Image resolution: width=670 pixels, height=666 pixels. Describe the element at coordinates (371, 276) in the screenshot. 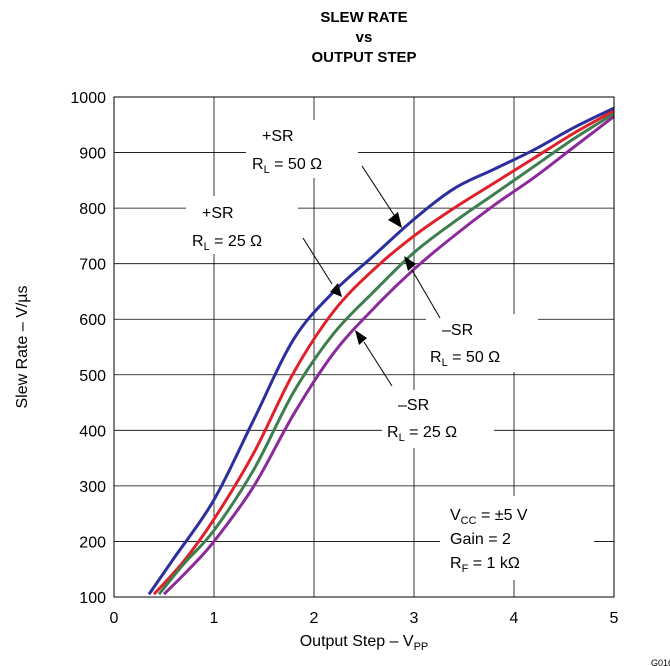

I see `annotation-leaders` at that location.